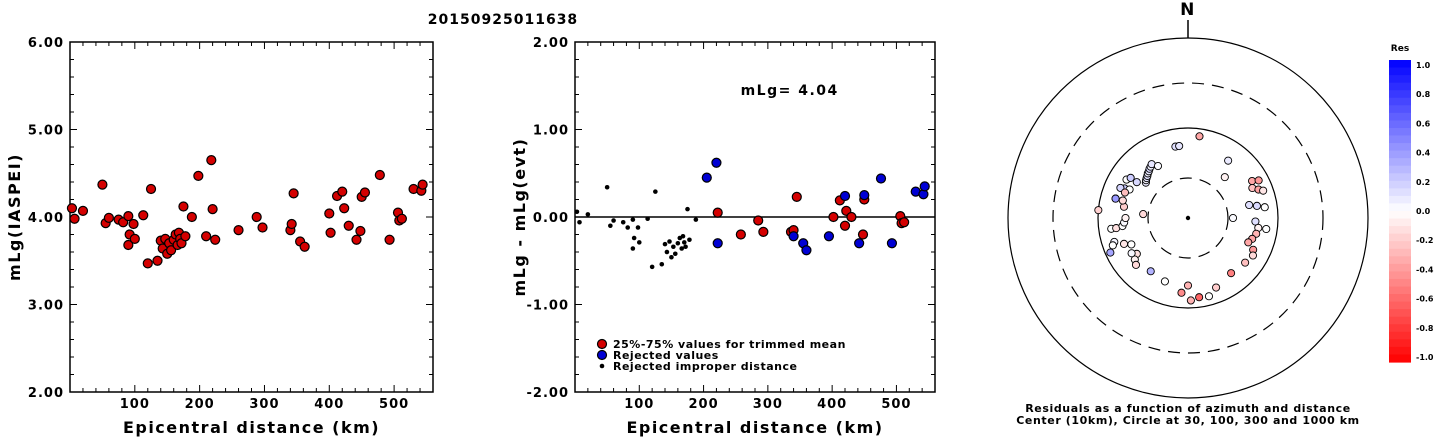  I want to click on y-tick-label: 6.00, so click(46, 43).